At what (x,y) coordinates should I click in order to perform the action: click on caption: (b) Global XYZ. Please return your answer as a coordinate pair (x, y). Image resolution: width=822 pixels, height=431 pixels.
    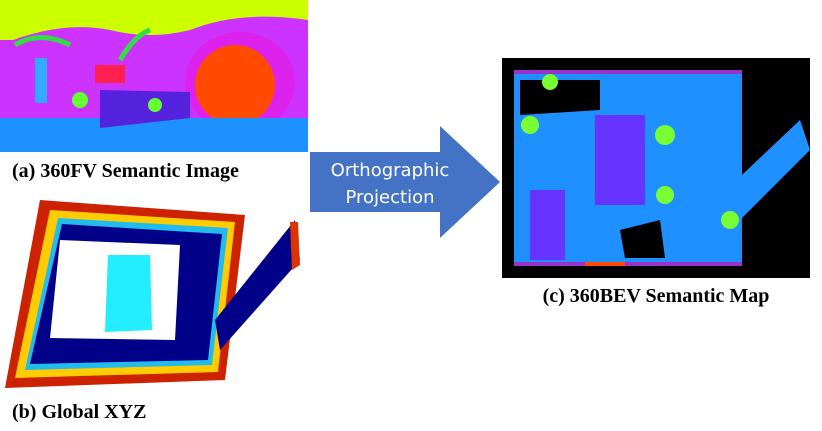
    Looking at the image, I should click on (79, 412).